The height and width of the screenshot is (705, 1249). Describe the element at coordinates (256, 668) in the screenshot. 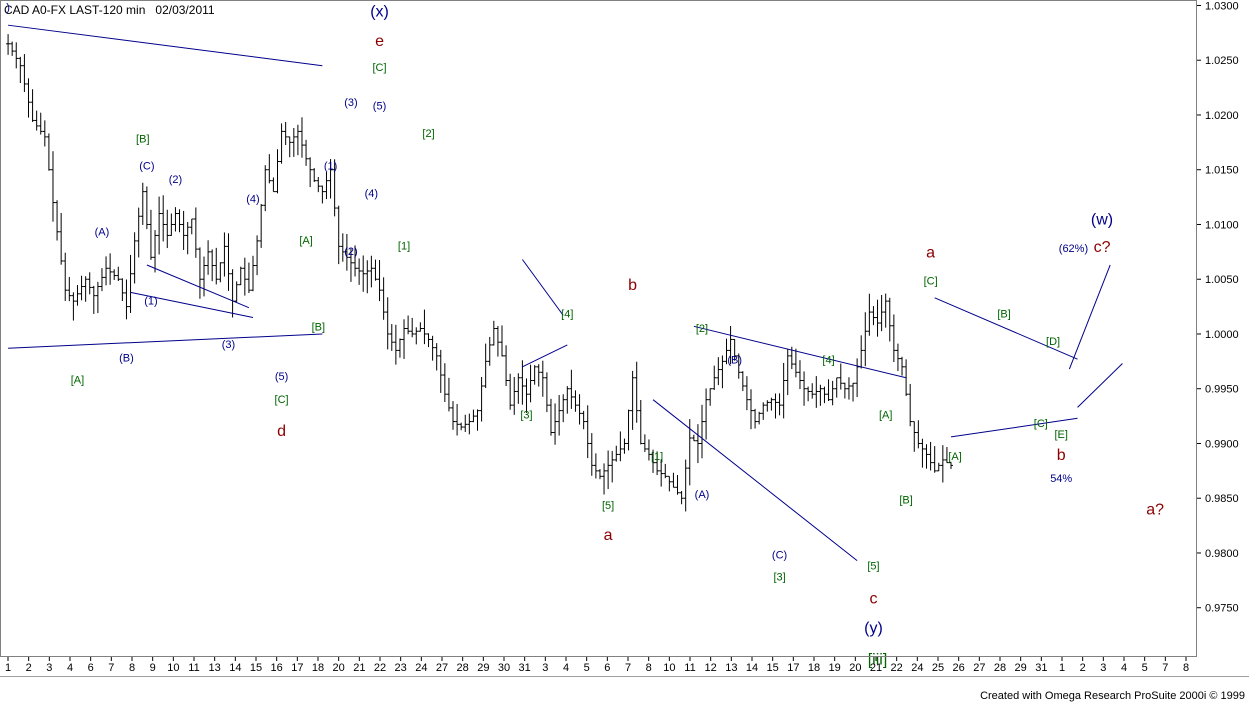

I see `x-tick-label: 15` at that location.